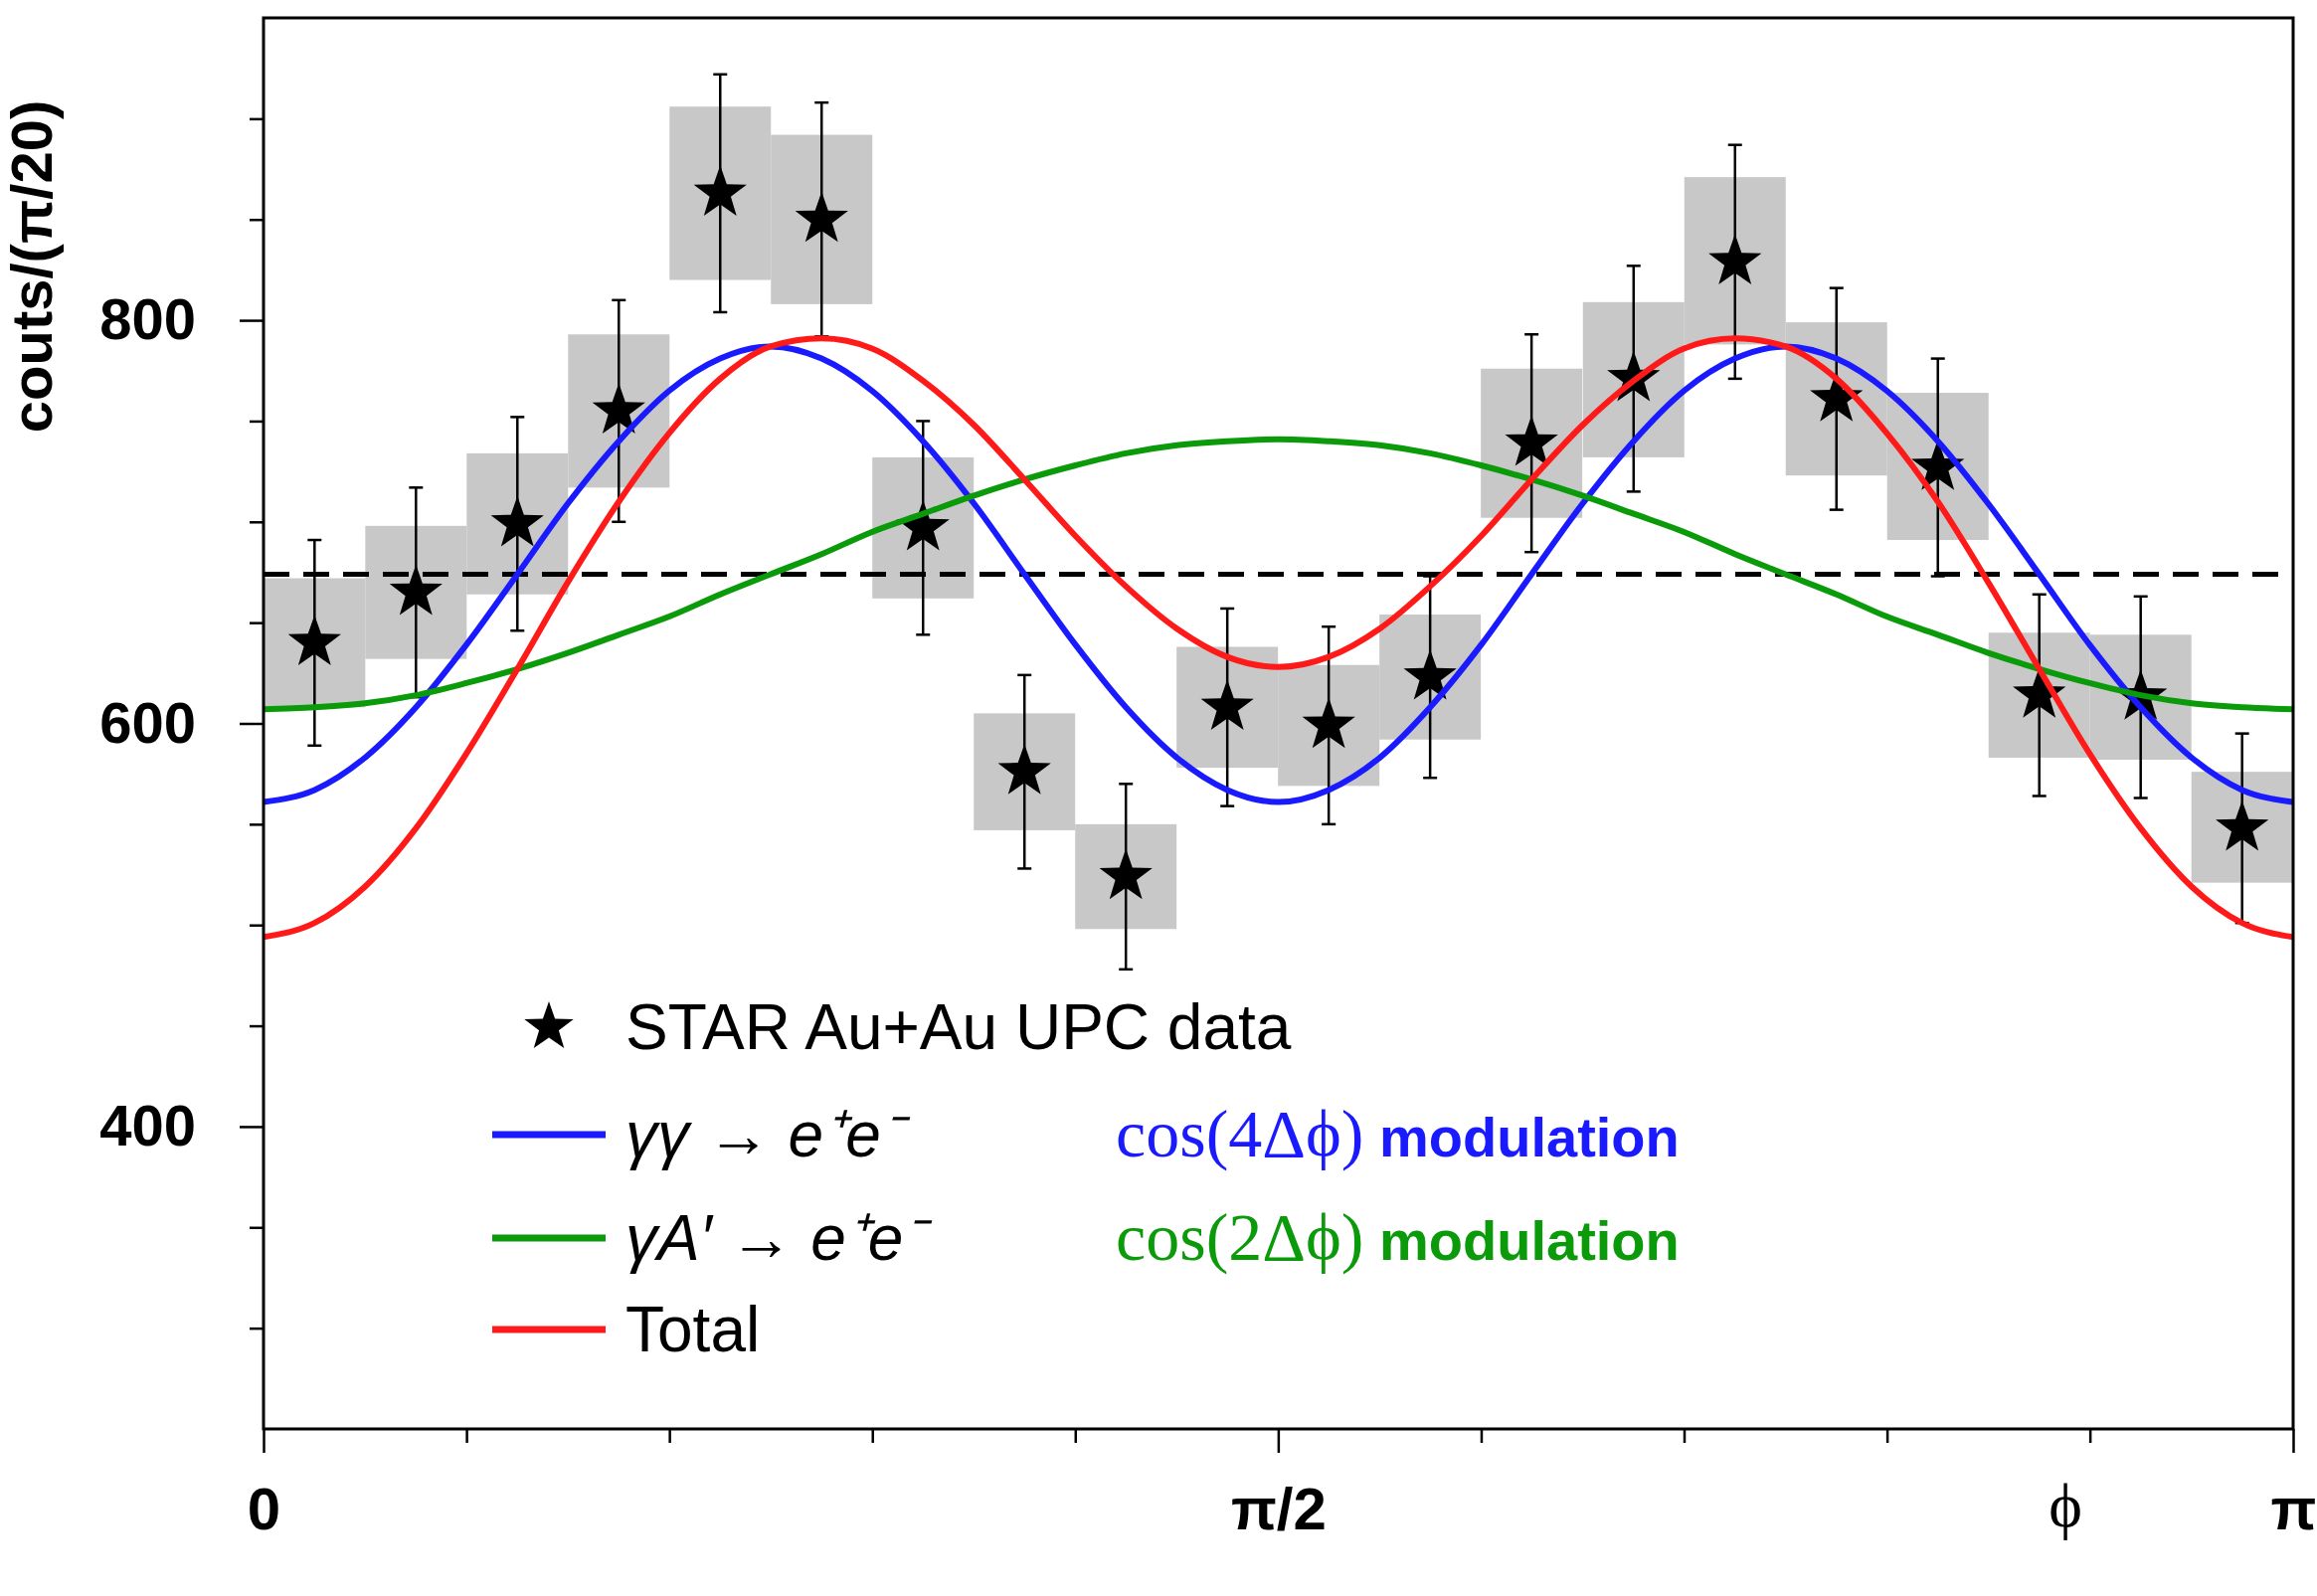 The image size is (2317, 1596). What do you see at coordinates (32, 266) in the screenshot?
I see `y-axis-title: couts/(π/20)` at bounding box center [32, 266].